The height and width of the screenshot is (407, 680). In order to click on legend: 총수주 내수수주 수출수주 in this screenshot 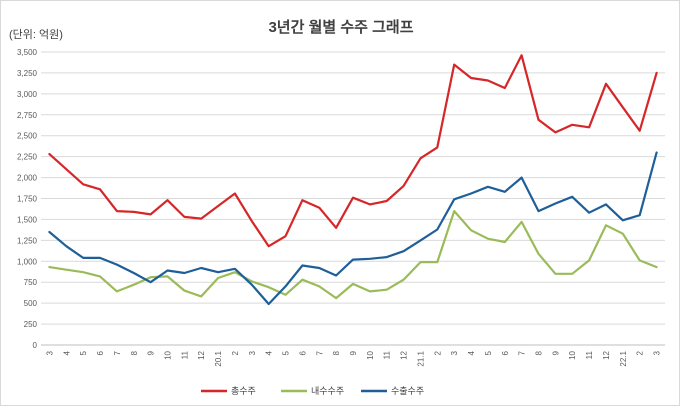, I will do `click(312, 391)`.